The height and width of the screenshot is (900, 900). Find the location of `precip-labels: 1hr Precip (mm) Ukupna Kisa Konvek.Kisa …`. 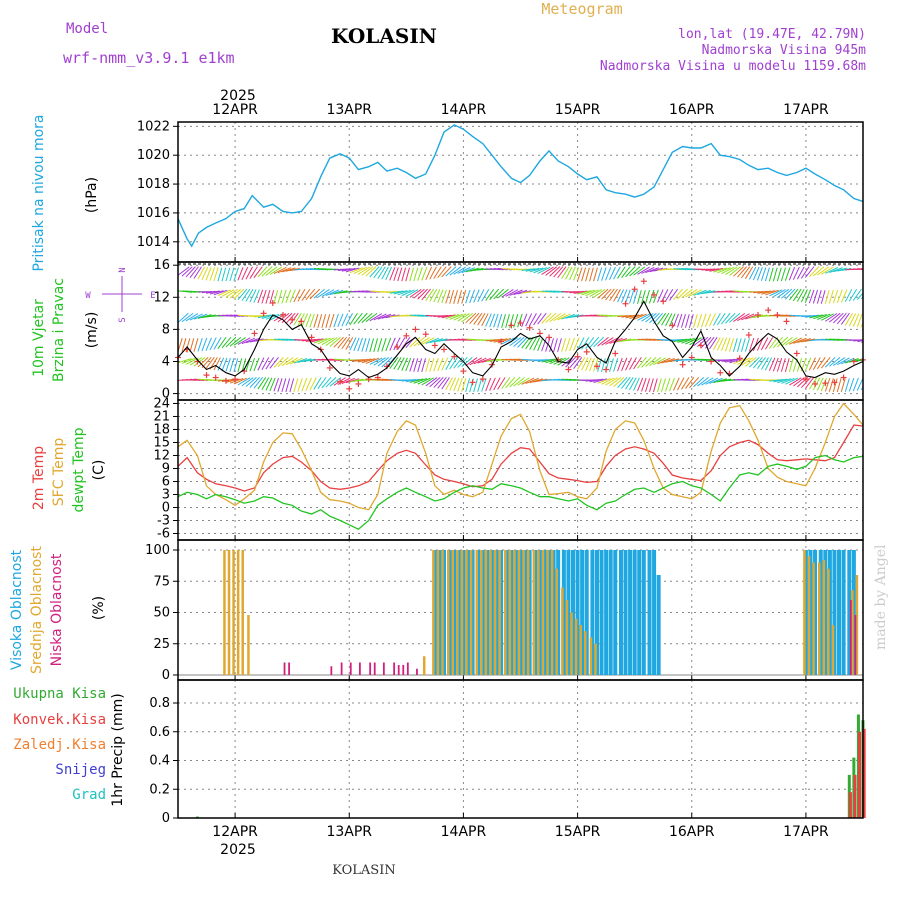

precip-labels: 1hr Precip (mm) Ukupna Kisa Konvek.Kisa … is located at coordinates (69, 746).